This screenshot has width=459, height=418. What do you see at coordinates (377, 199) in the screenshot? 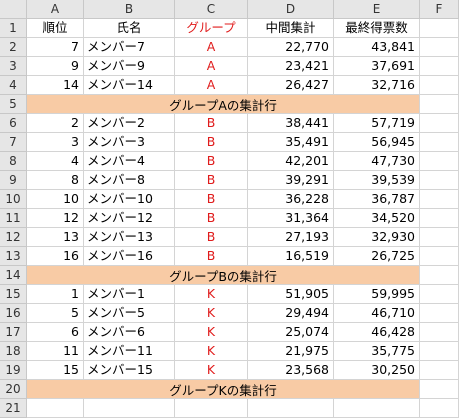
I see `final-votes-cell: 36,787` at bounding box center [377, 199].